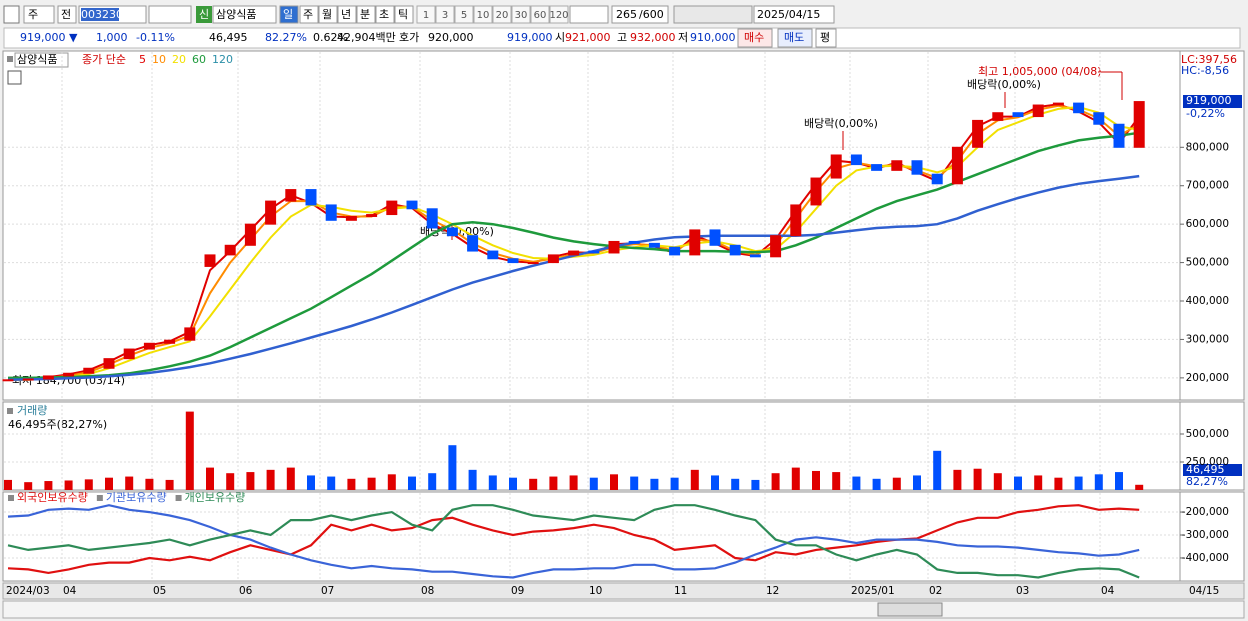  What do you see at coordinates (573, 541) in the screenshot?
I see `holding-line` at bounding box center [573, 541].